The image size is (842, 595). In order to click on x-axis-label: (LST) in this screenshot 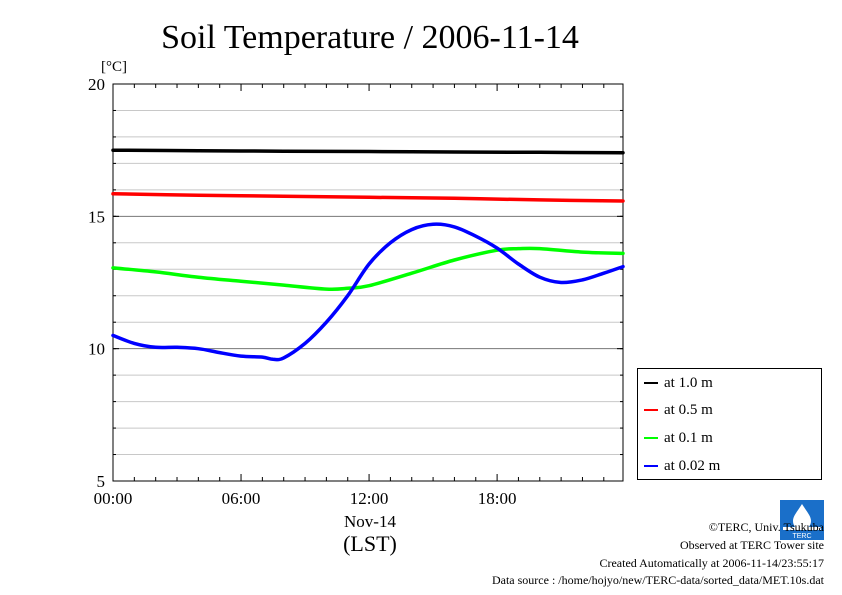, I will do `click(370, 543)`.